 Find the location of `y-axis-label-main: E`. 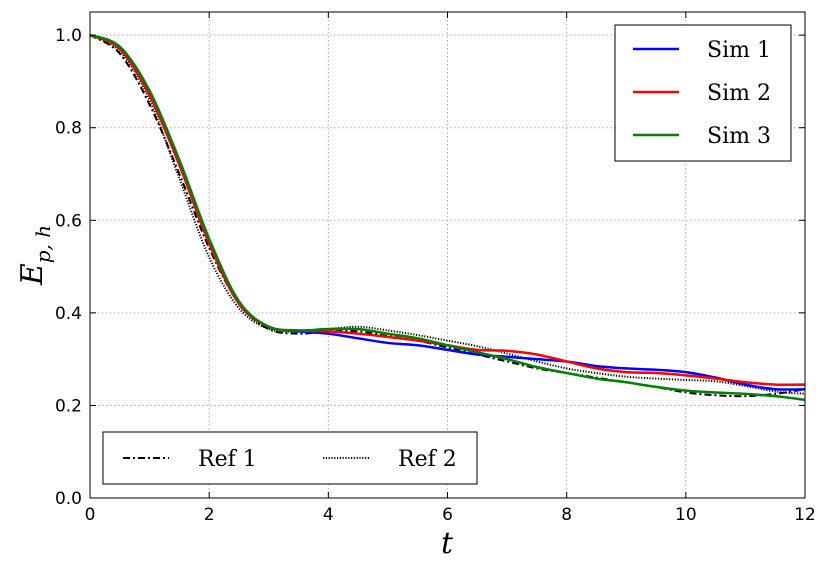

y-axis-label-main: E is located at coordinates (32, 274).